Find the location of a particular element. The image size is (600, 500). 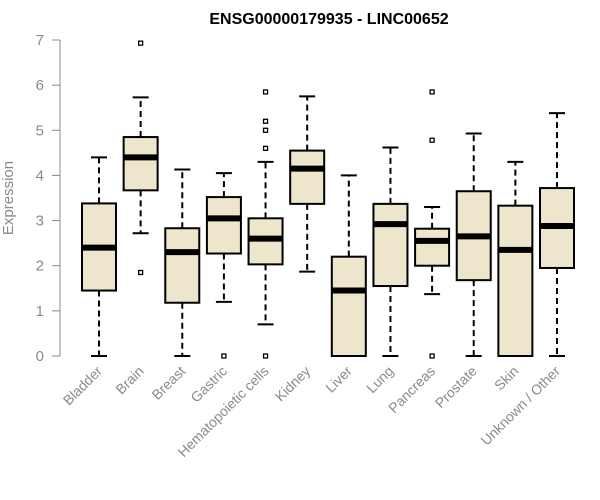

y-tick-label: 3 is located at coordinates (40, 221).